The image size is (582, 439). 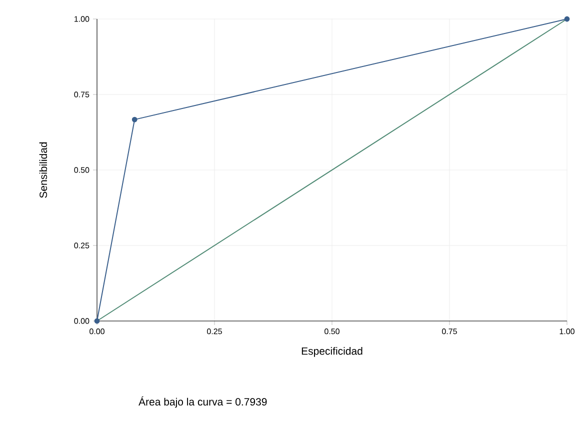 What do you see at coordinates (202, 402) in the screenshot?
I see `text: Área bajo la curva = 0.7939` at bounding box center [202, 402].